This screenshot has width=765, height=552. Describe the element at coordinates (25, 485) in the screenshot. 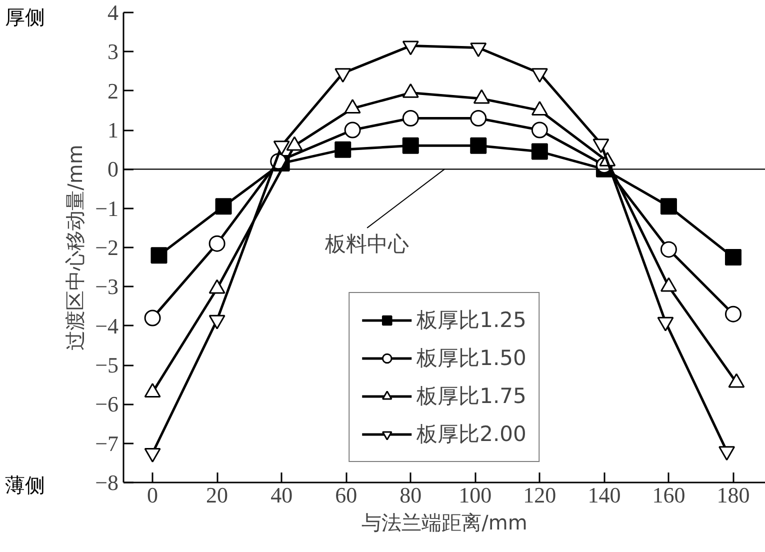

I see `text: 薄侧` at that location.